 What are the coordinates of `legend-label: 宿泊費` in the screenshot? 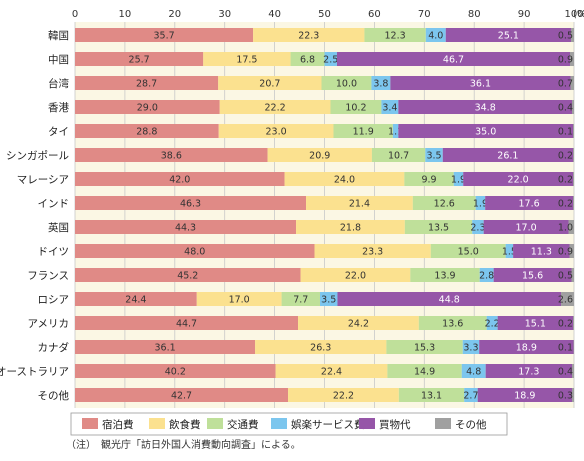 It's located at (118, 424).